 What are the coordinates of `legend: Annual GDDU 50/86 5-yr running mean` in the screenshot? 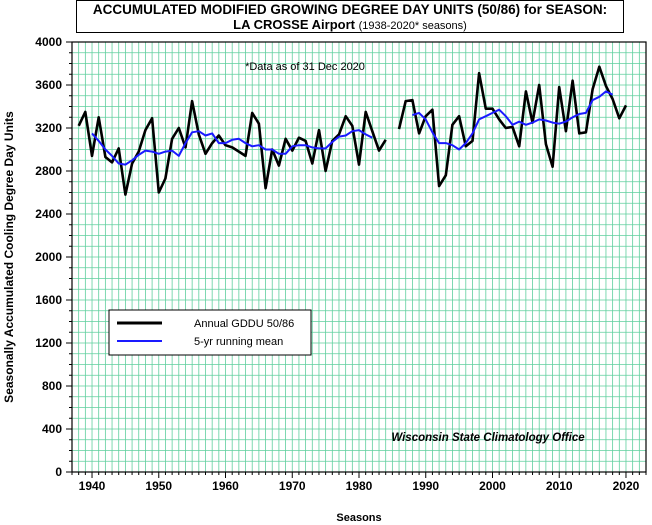 It's located at (210, 332).